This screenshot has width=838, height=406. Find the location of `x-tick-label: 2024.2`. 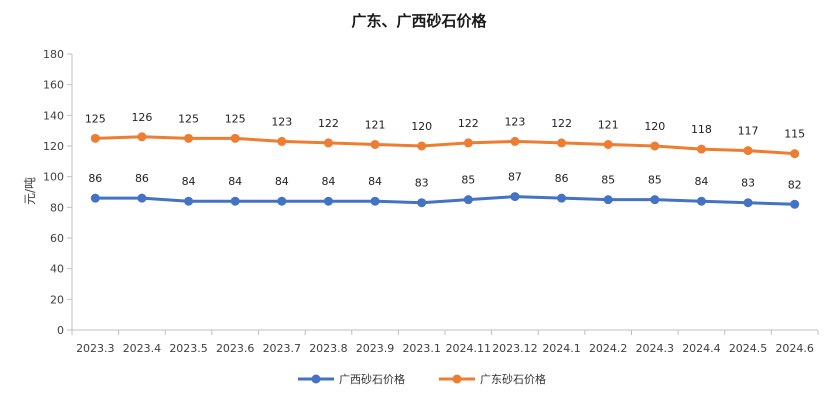

x-tick-label: 2024.2 is located at coordinates (608, 348).